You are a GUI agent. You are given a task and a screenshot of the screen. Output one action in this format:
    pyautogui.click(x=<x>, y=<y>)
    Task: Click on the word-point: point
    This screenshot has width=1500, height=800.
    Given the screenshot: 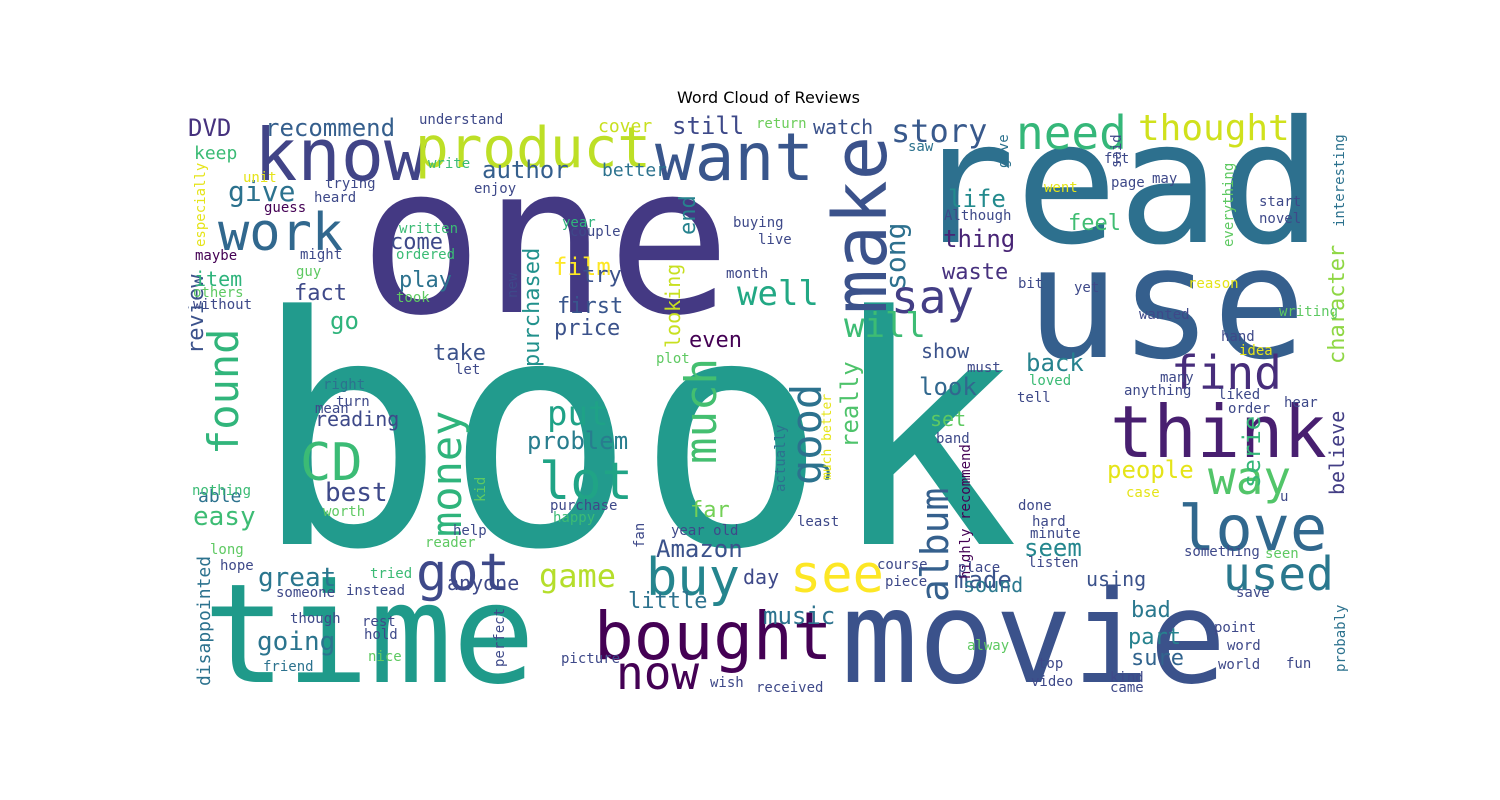 What is the action you would take?
    pyautogui.click(x=1235, y=628)
    